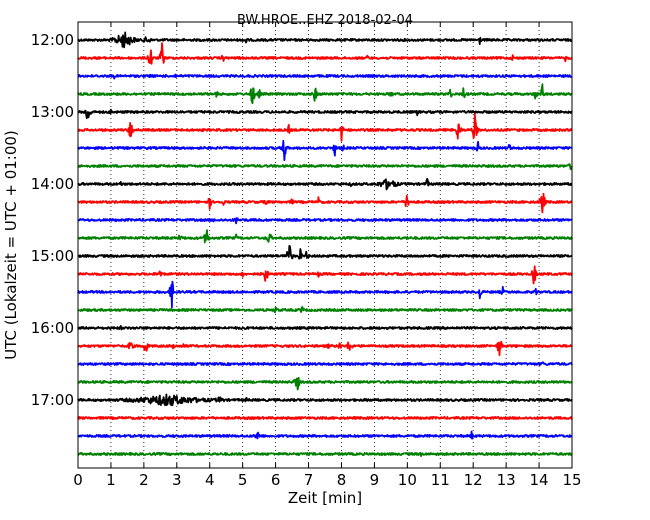 This screenshot has width=650, height=520. I want to click on trace-1730-blue, so click(325, 435).